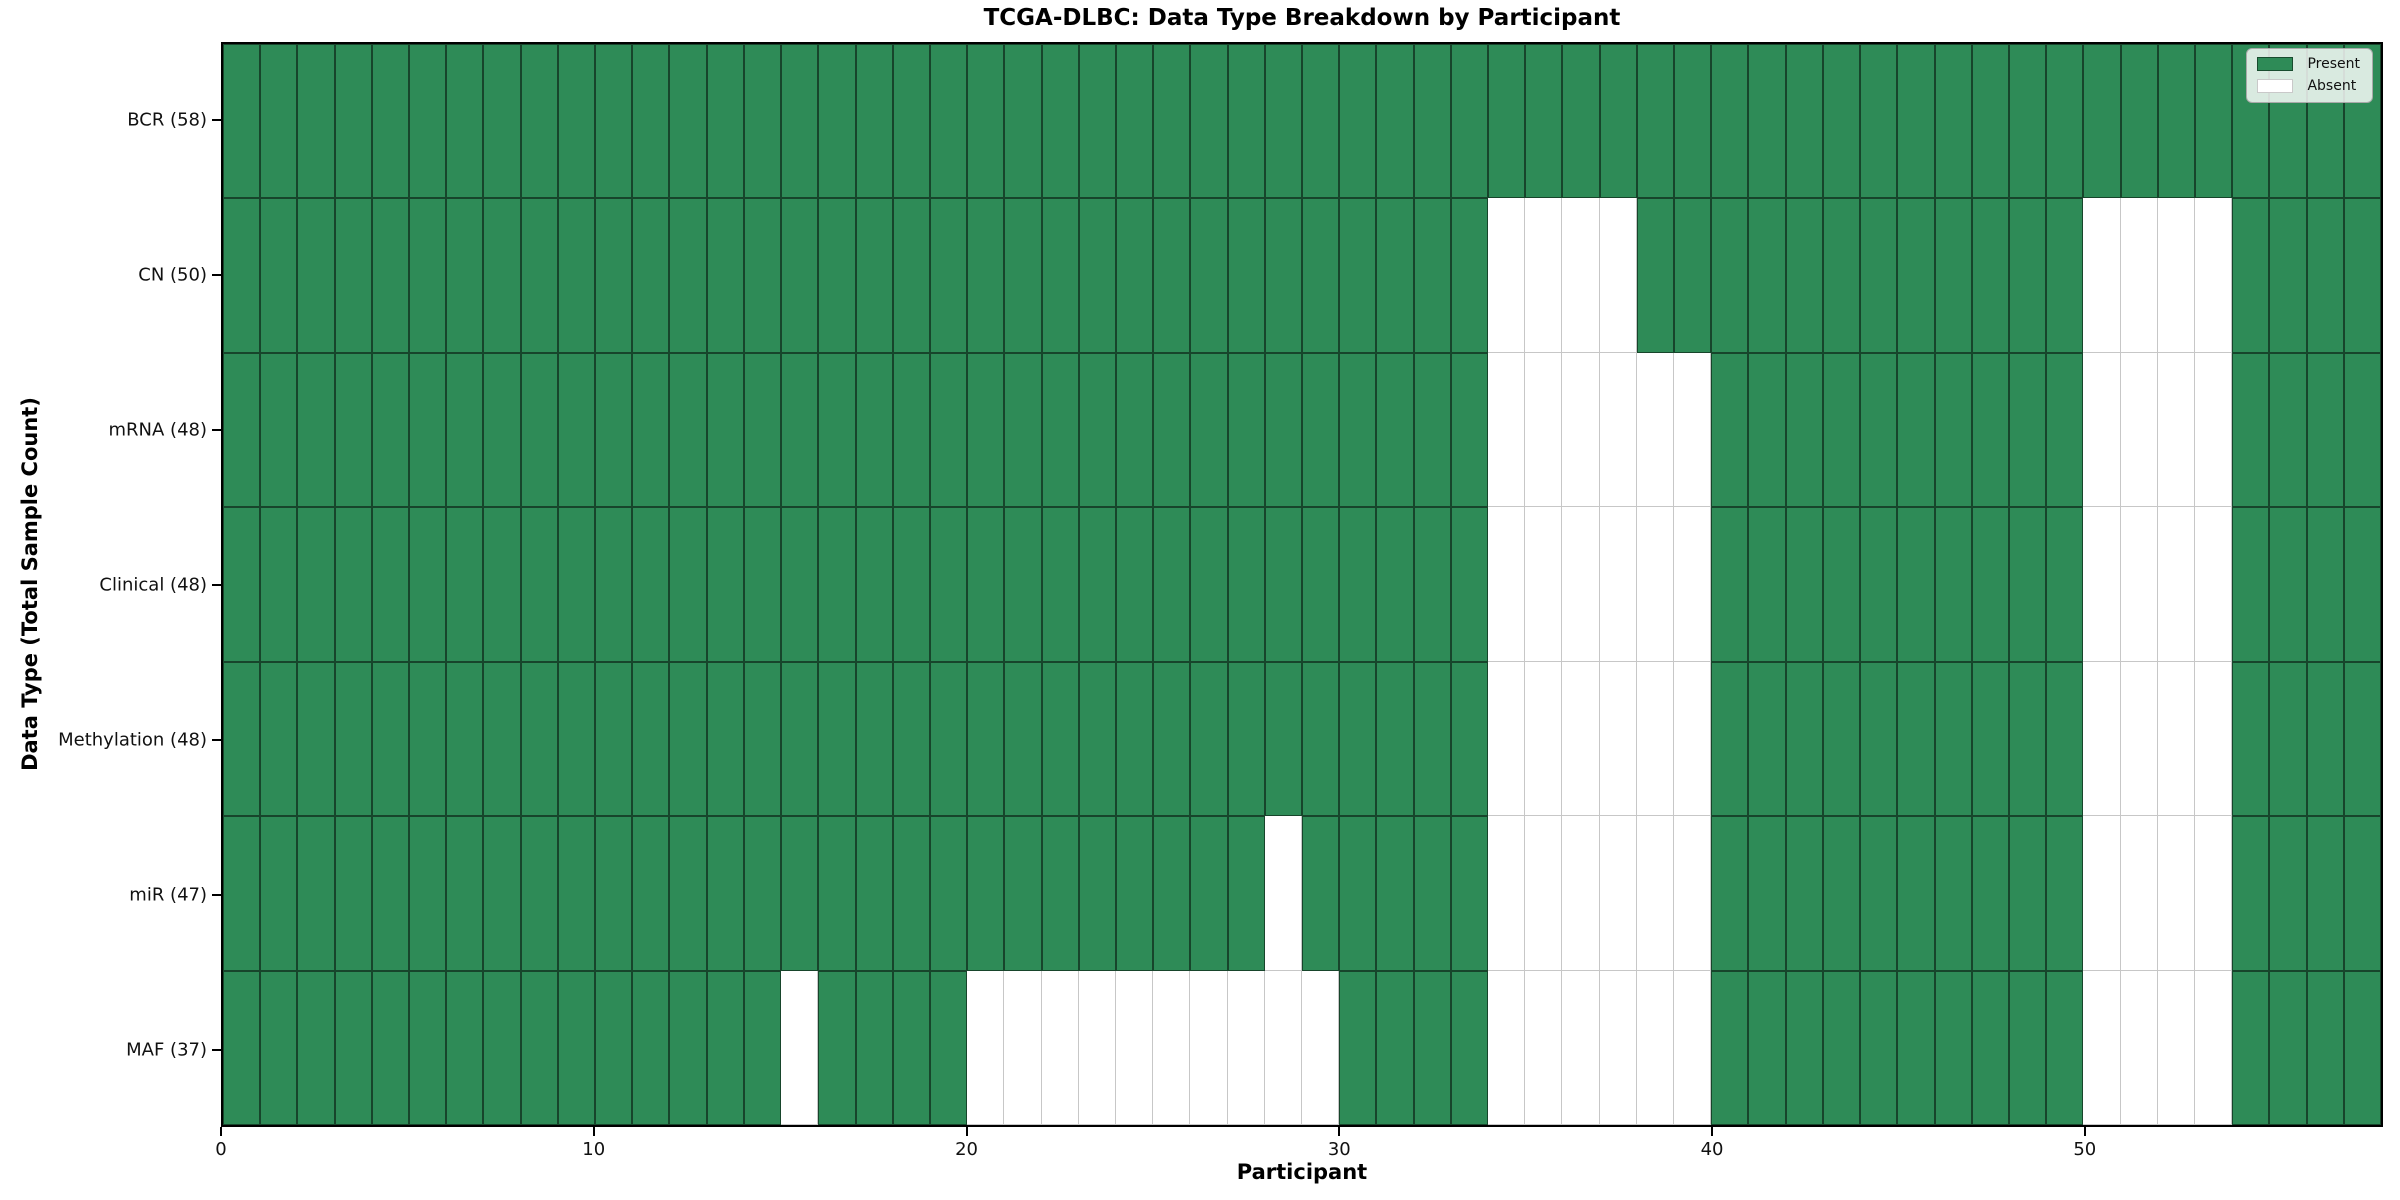 The image size is (2400, 1200). What do you see at coordinates (1172, 430) in the screenshot?
I see `grid-cell-mrna-p25` at bounding box center [1172, 430].